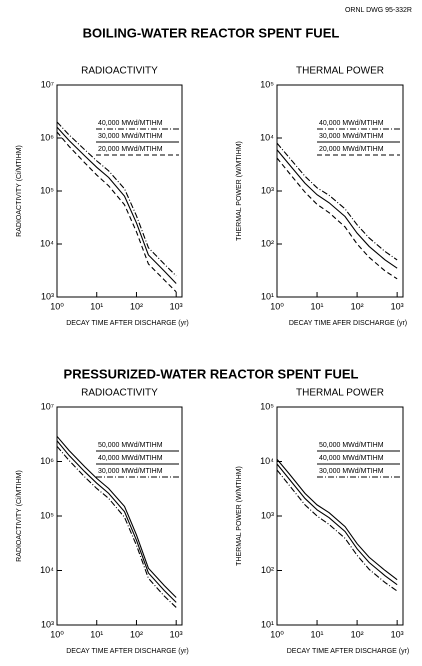 This screenshot has width=422, height=666. Describe the element at coordinates (348, 323) in the screenshot. I see `x-axis-label: DECAY TIME AFER DISCHARGE (yr)` at that location.